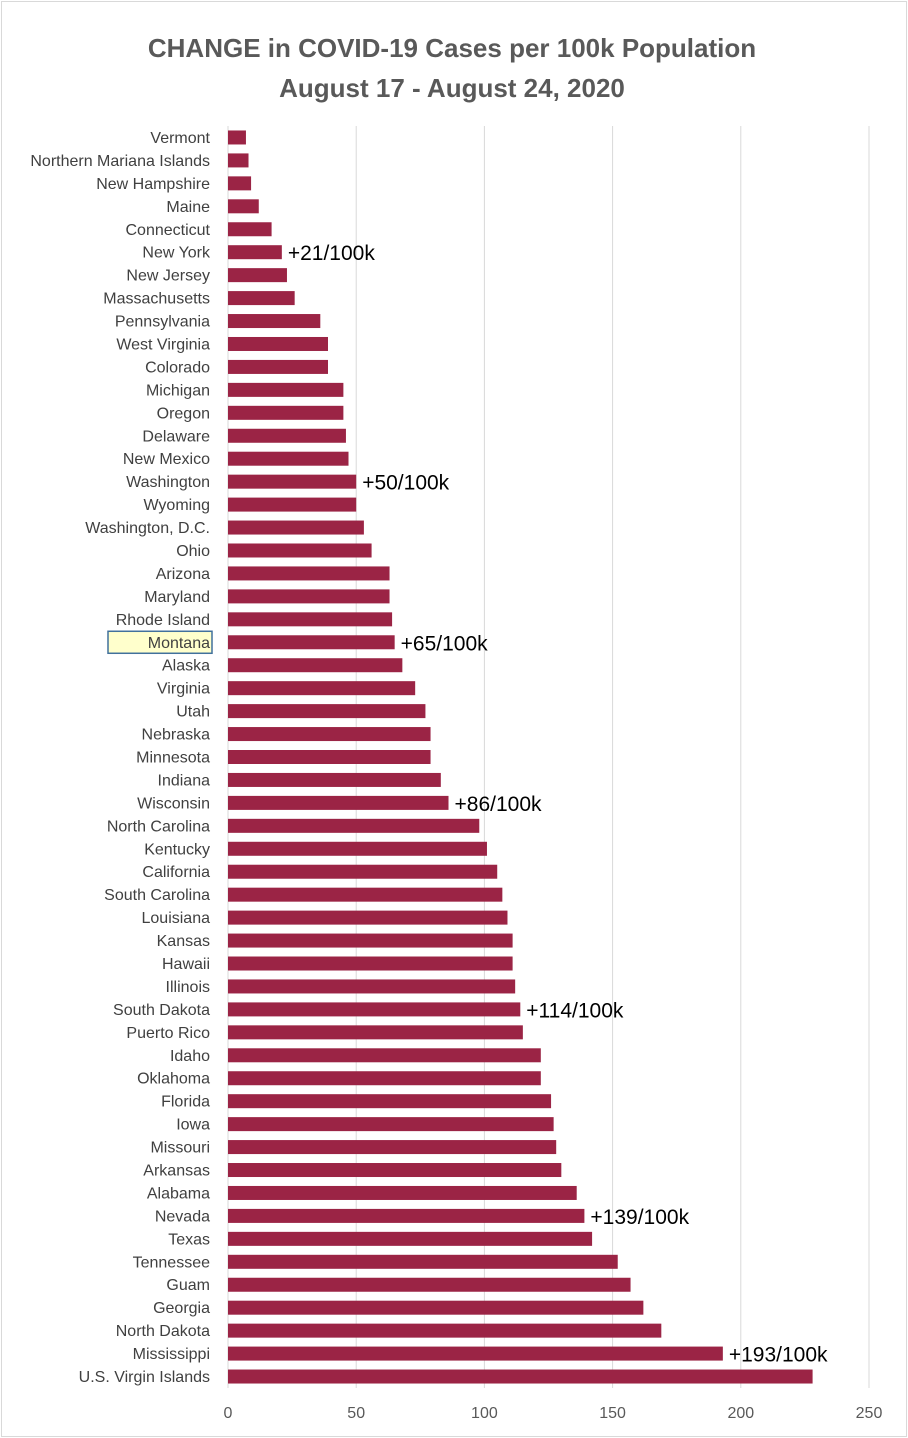 The image size is (908, 1438). What do you see at coordinates (163, 344) in the screenshot?
I see `category-label: West Virginia` at bounding box center [163, 344].